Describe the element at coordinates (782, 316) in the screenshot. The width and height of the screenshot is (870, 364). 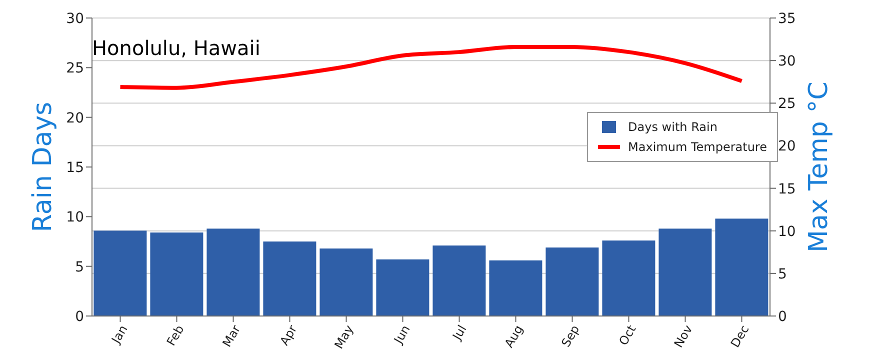
I see `y2-tick-label: 0` at that location.